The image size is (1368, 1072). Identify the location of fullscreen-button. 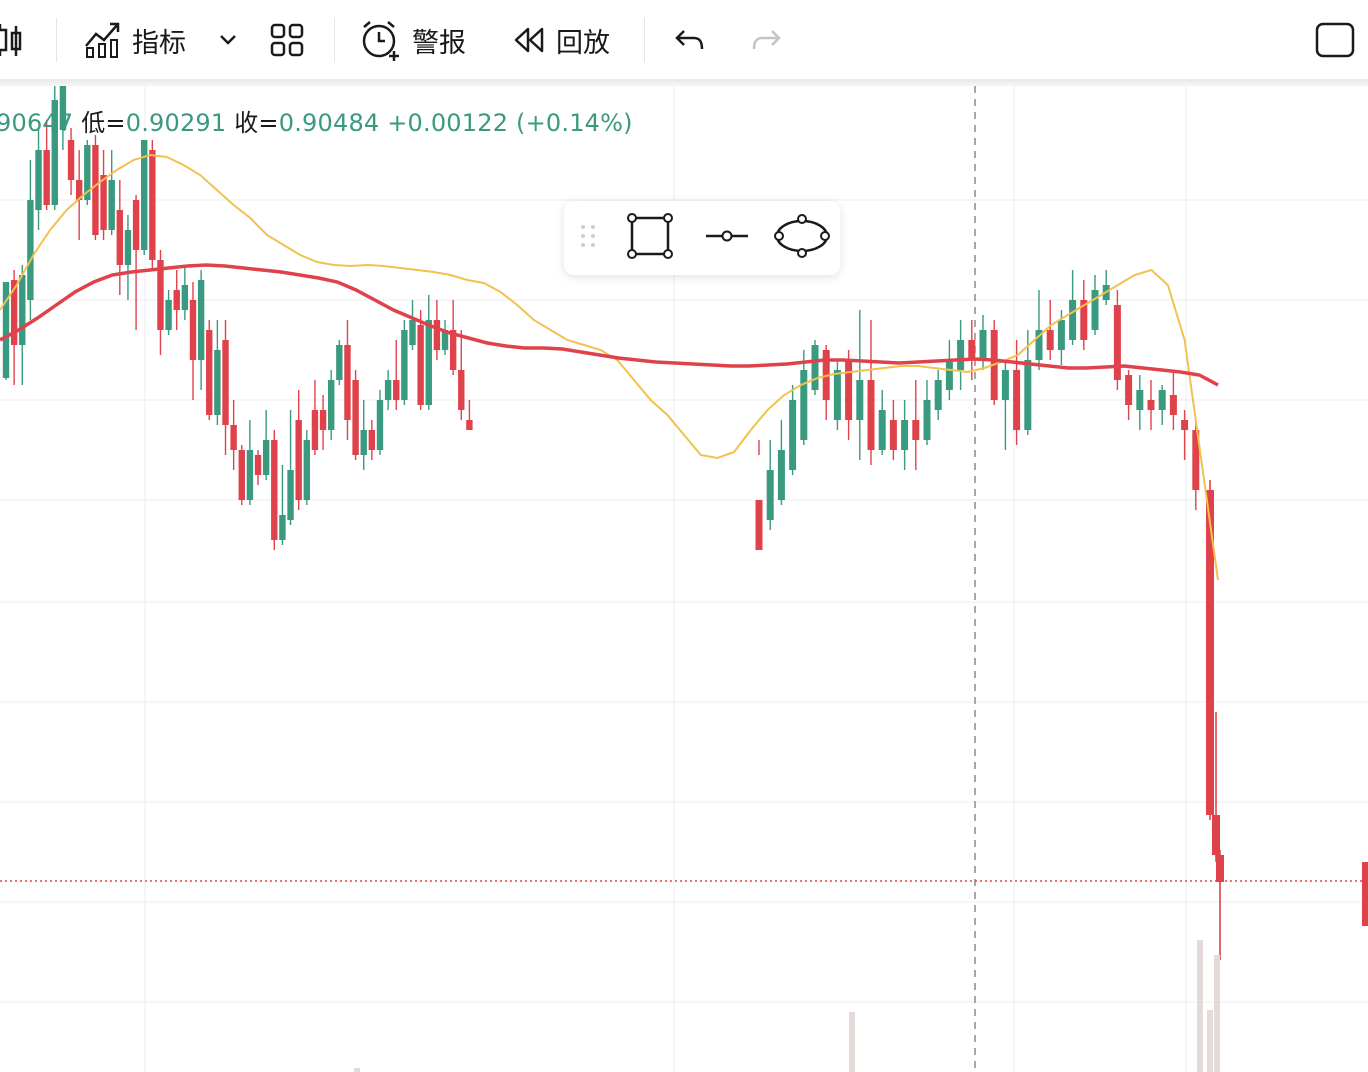
(1335, 40).